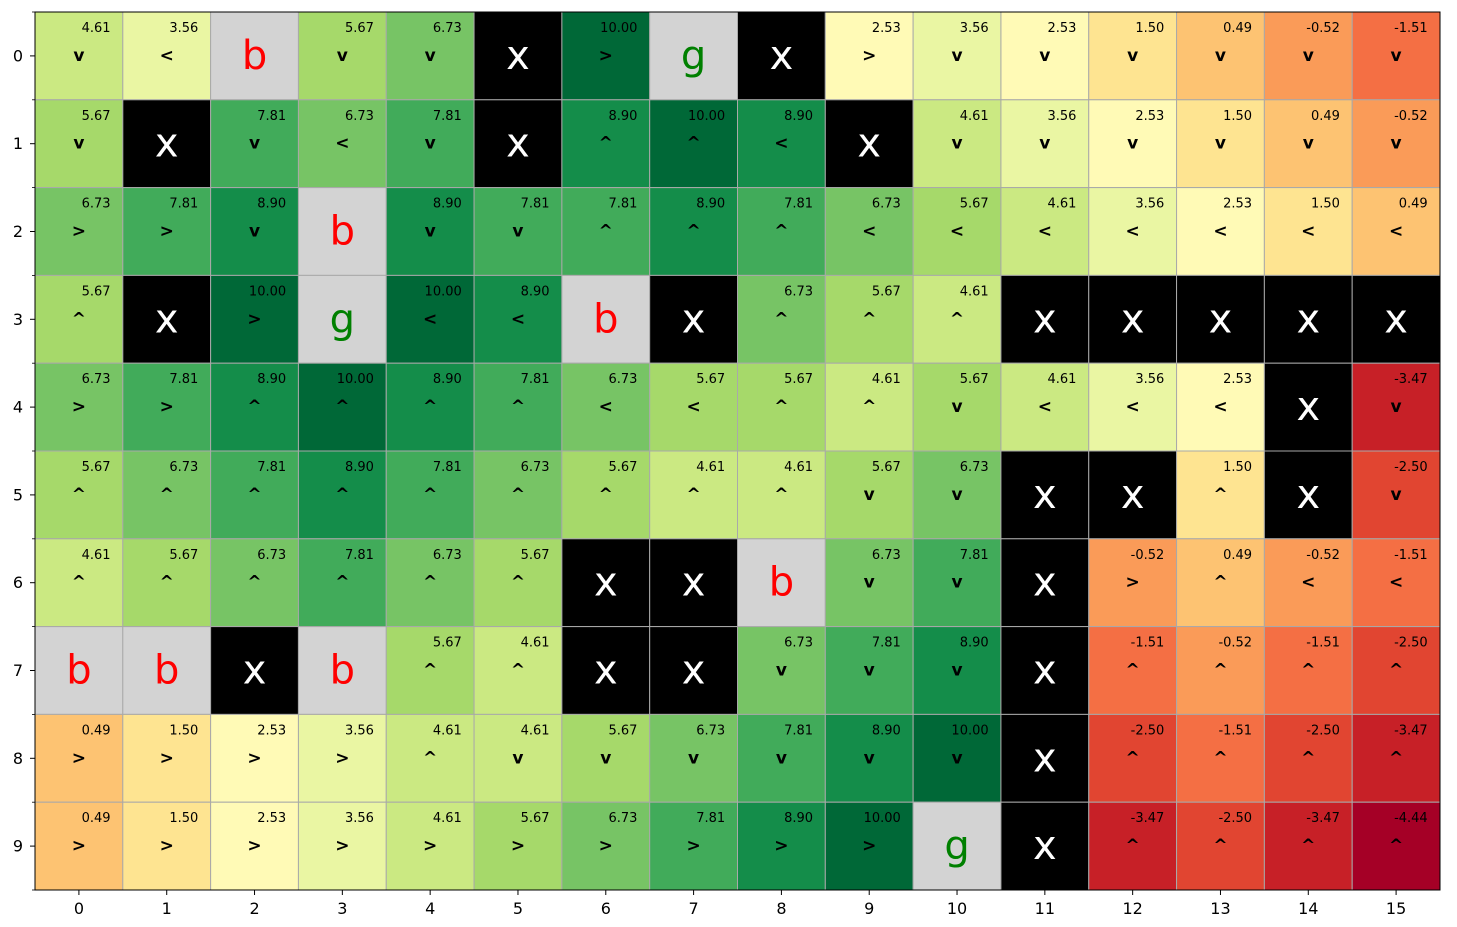 The width and height of the screenshot is (1457, 927). Describe the element at coordinates (78, 671) in the screenshot. I see `cell-marker-7-0: b` at that location.